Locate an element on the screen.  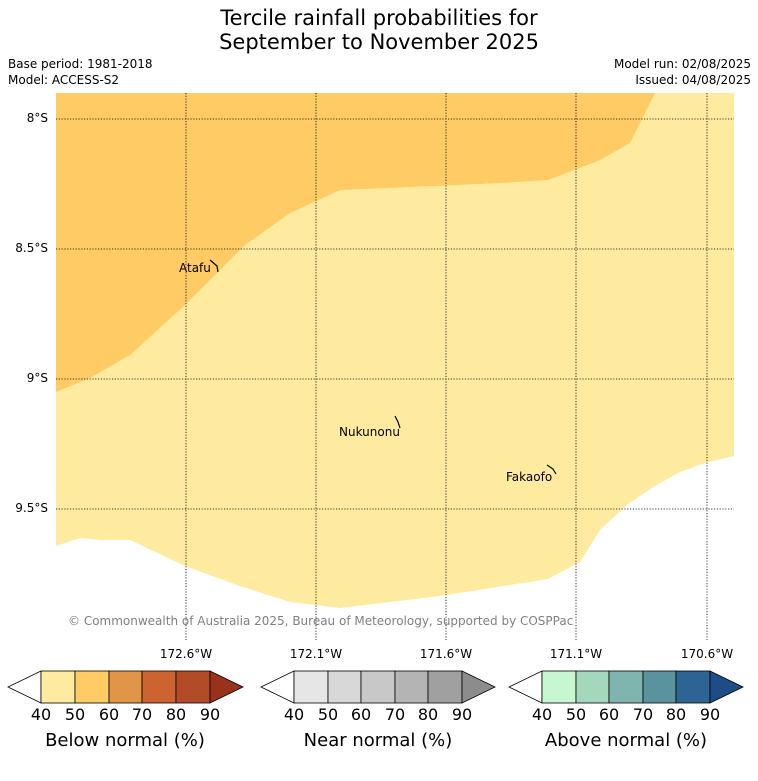
lon-label-172-6w: 172.6°W is located at coordinates (186, 654).